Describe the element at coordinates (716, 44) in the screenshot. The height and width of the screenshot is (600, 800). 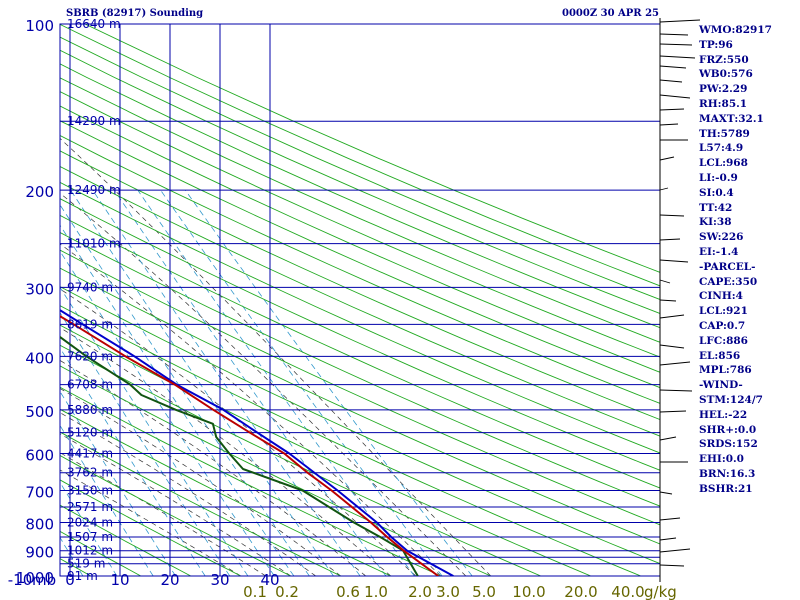
I see `stability-index: TP:96` at that location.